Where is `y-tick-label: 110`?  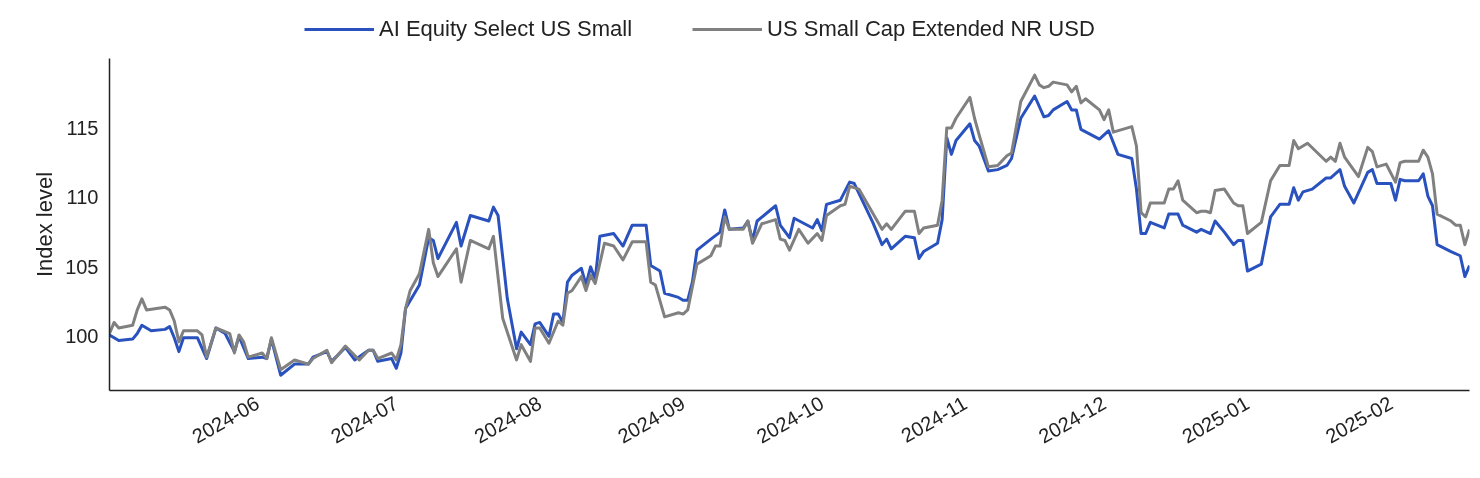
y-tick-label: 110 is located at coordinates (82, 197).